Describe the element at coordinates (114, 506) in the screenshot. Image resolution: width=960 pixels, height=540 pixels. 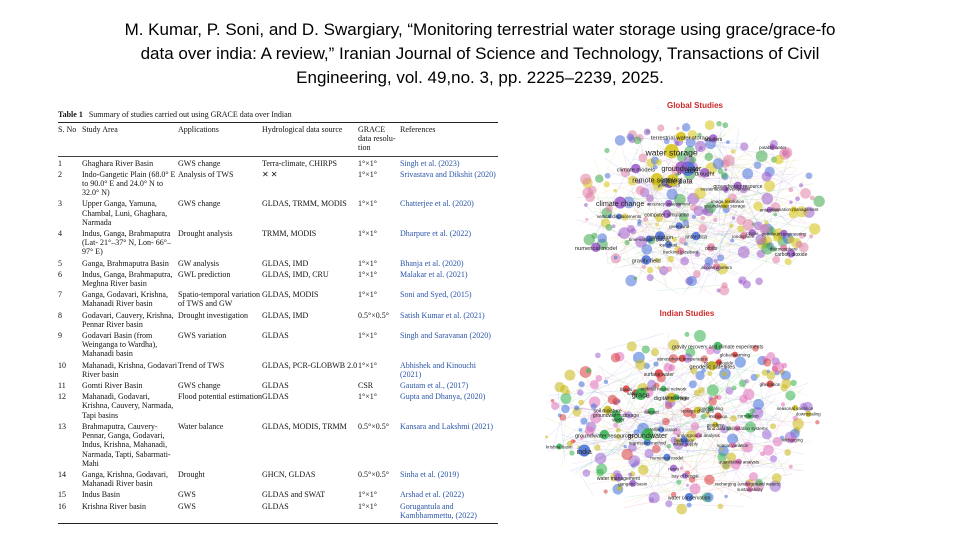
I see `cell-area: Krishna River basin` at that location.